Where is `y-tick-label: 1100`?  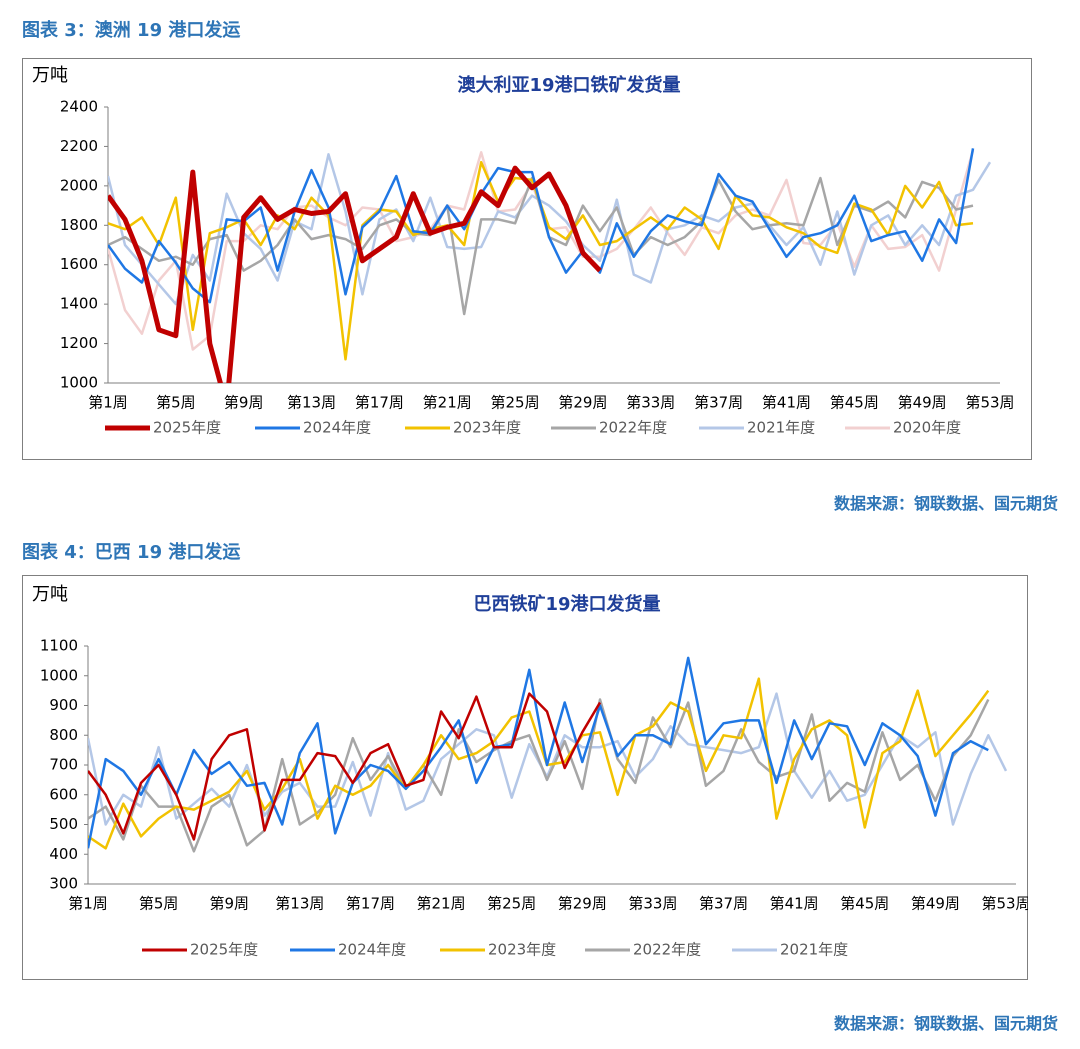
y-tick-label: 1100 is located at coordinates (59, 646).